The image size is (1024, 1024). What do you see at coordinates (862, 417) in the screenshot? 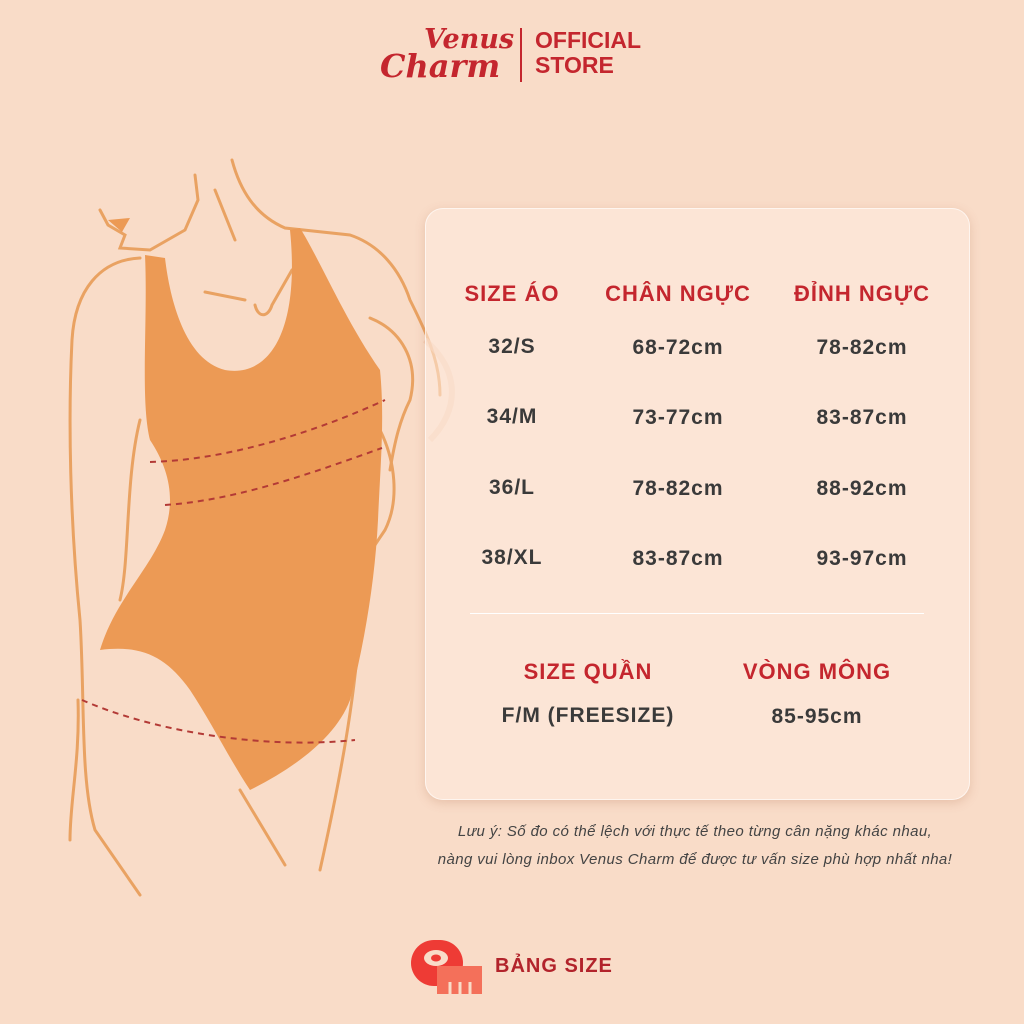
I see `bust-cell: 83-87cm` at bounding box center [862, 417].